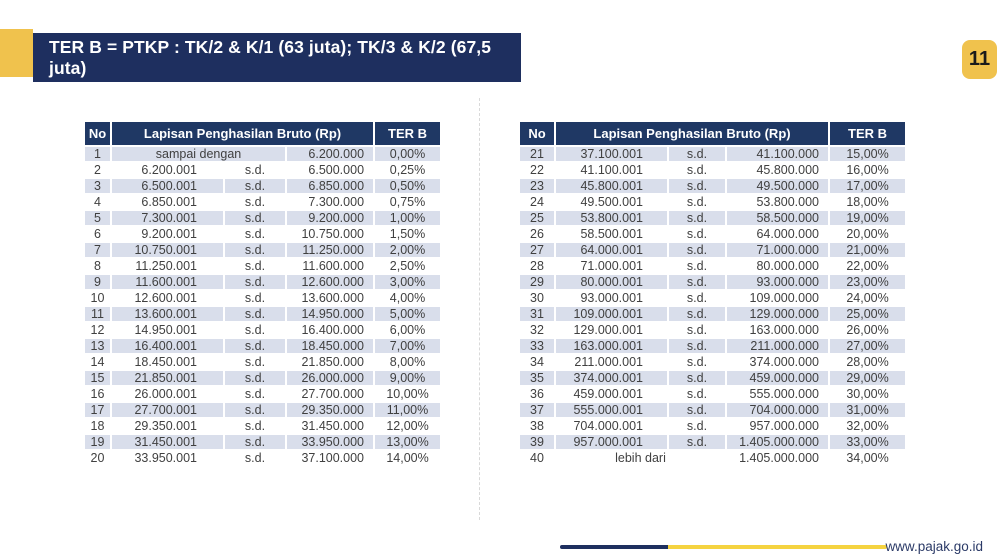 This screenshot has height=558, width=1000. I want to click on table-row: 27 64.000.001 s.d. 71.000.000 21,00%, so click(713, 251).